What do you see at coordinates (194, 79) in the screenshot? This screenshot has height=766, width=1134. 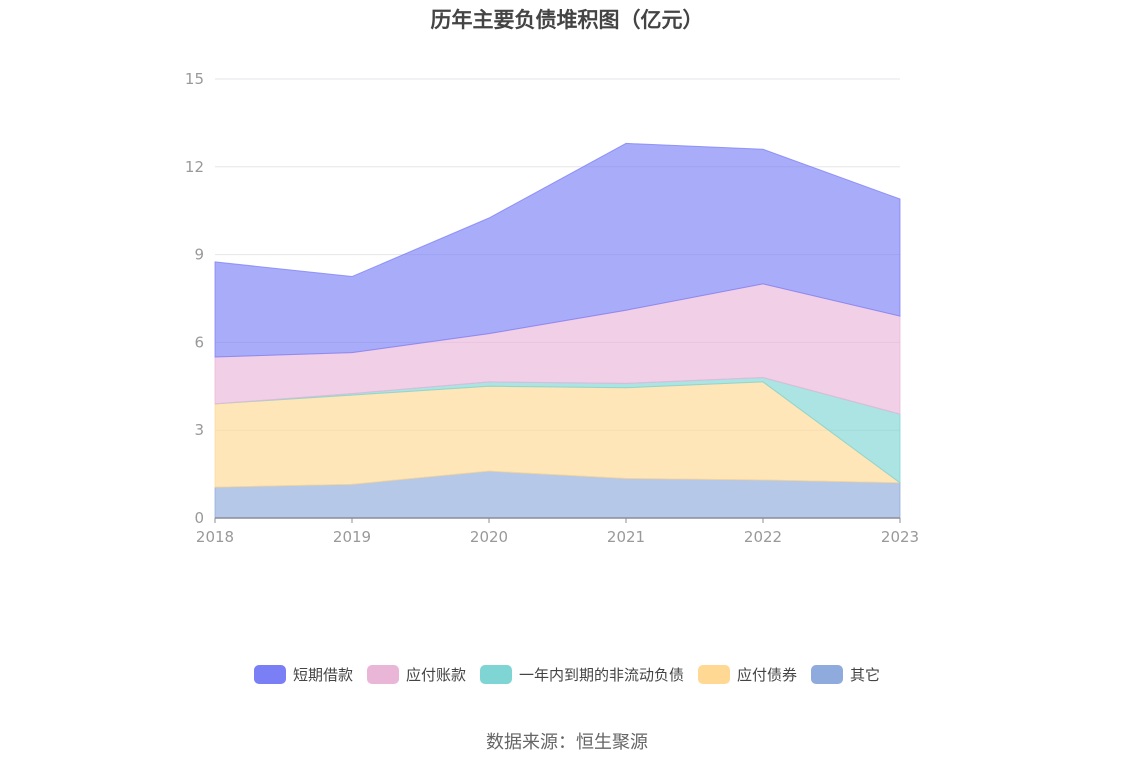 I see `y-tick-label: 15` at bounding box center [194, 79].